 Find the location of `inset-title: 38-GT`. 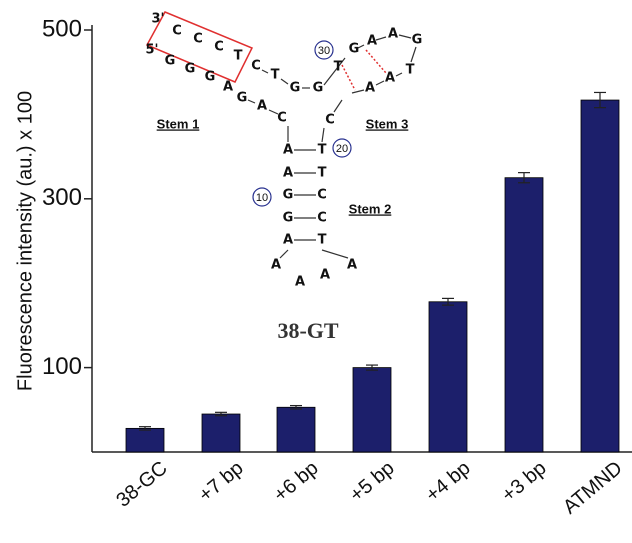

inset-title: 38-GT is located at coordinates (307, 330).